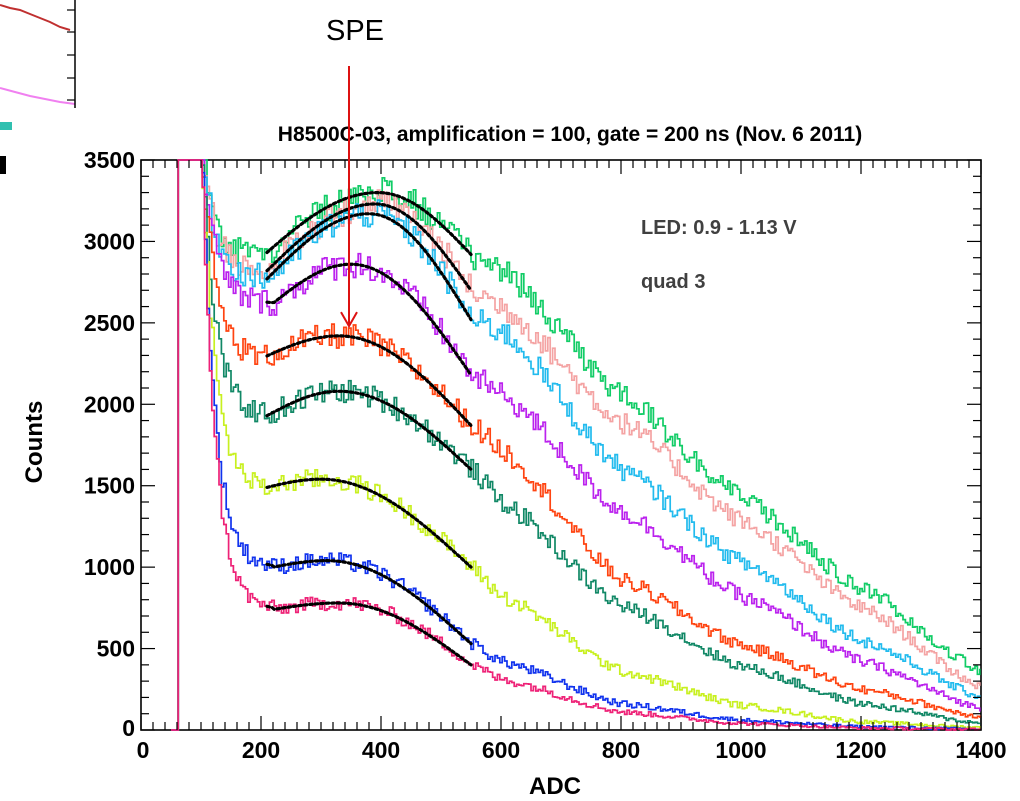 Image resolution: width=1020 pixels, height=801 pixels. I want to click on y-tick-label: 0, so click(128, 728).